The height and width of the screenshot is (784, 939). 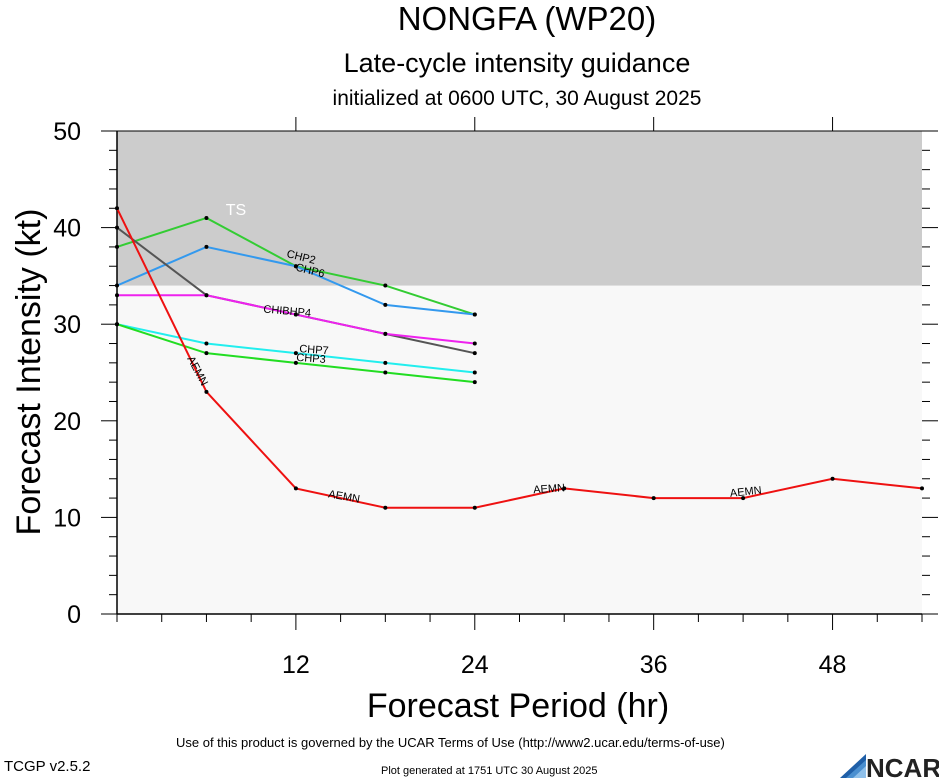 I want to click on x-tick-label: 24, so click(x=475, y=665).